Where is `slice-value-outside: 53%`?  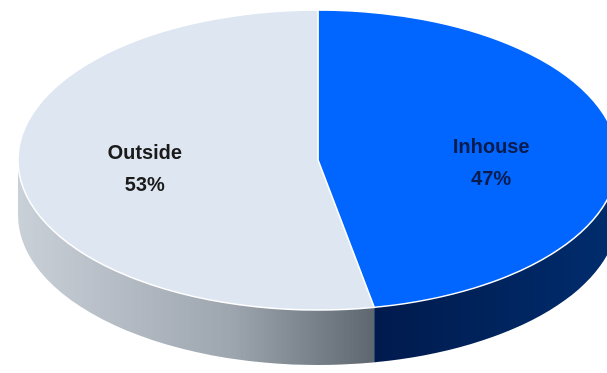 slice-value-outside: 53% is located at coordinates (145, 185).